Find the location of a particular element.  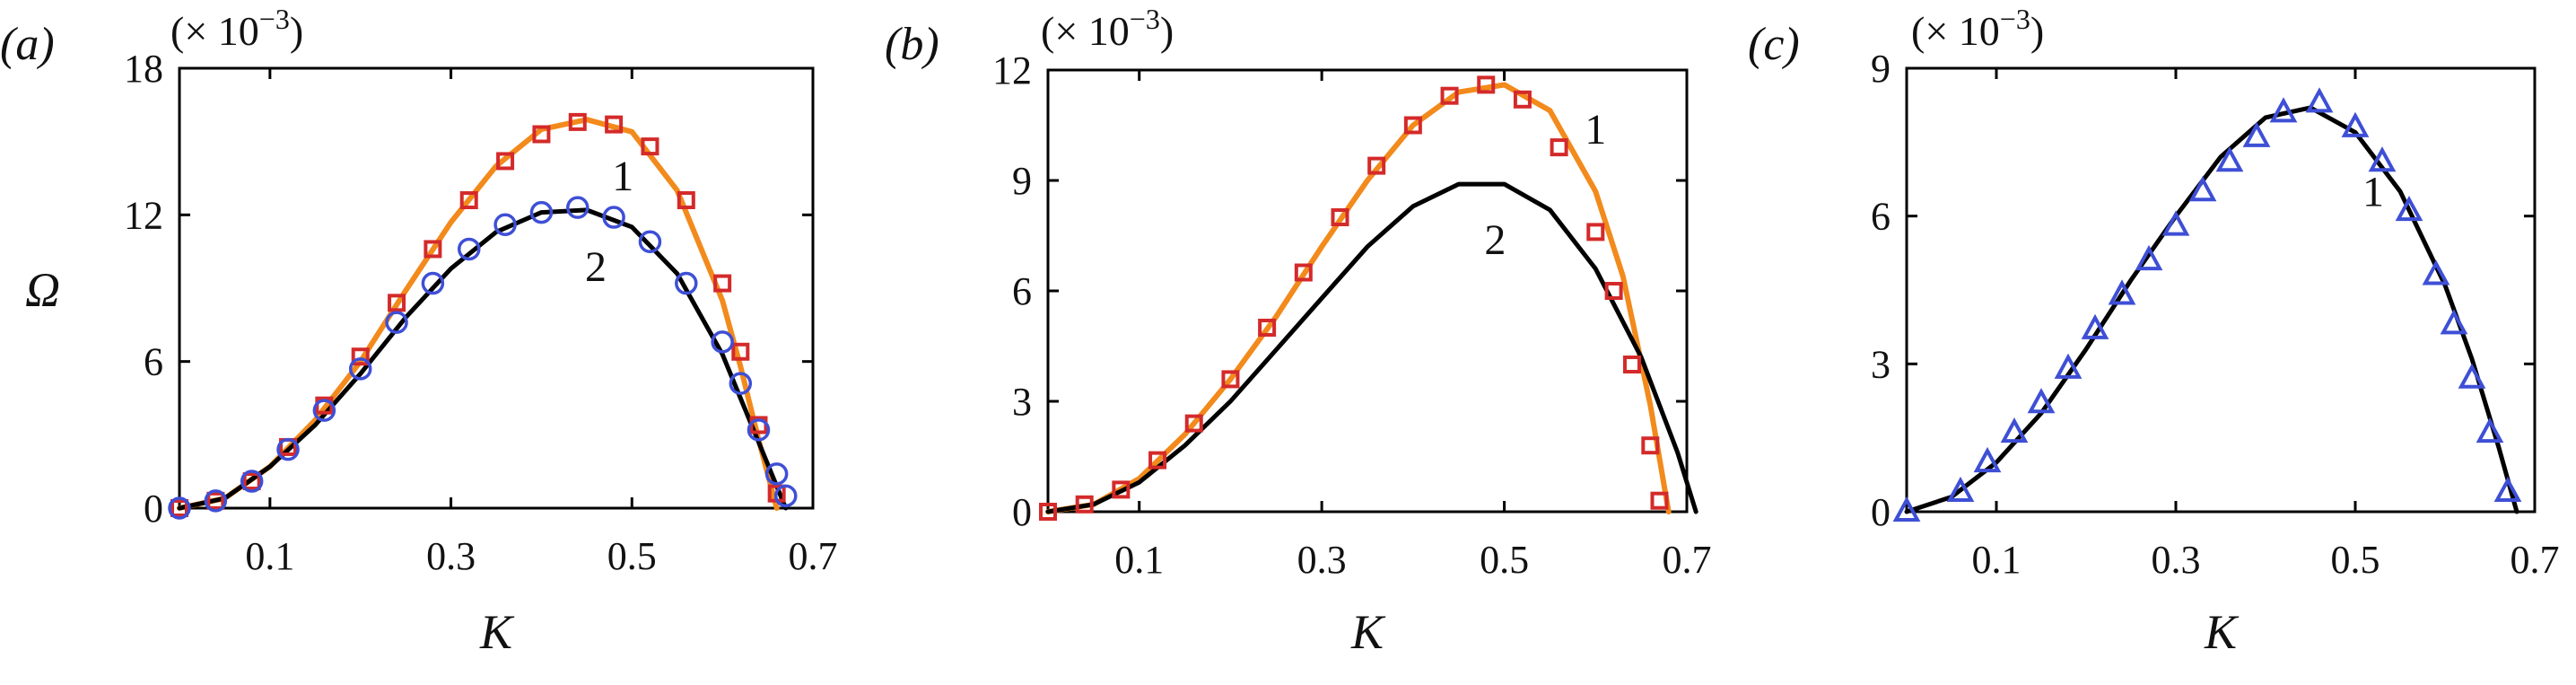

y-tick-label: 18 is located at coordinates (144, 69).